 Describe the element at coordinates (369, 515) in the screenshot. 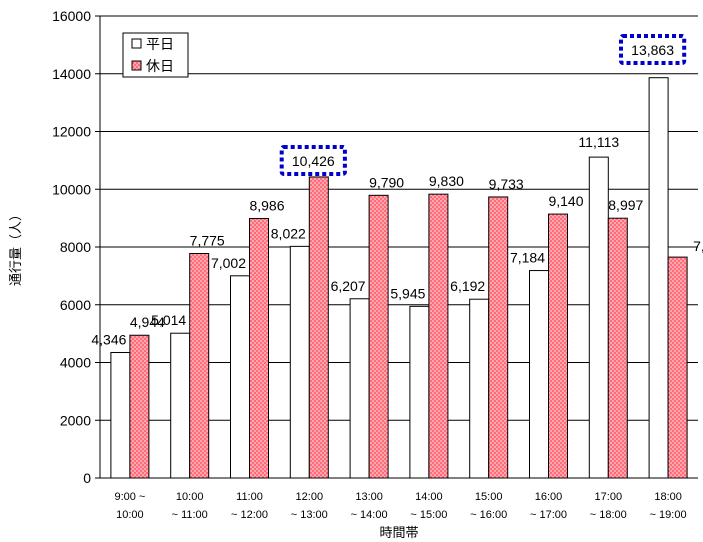

I see `x-tick-label: ~ 14:00` at that location.